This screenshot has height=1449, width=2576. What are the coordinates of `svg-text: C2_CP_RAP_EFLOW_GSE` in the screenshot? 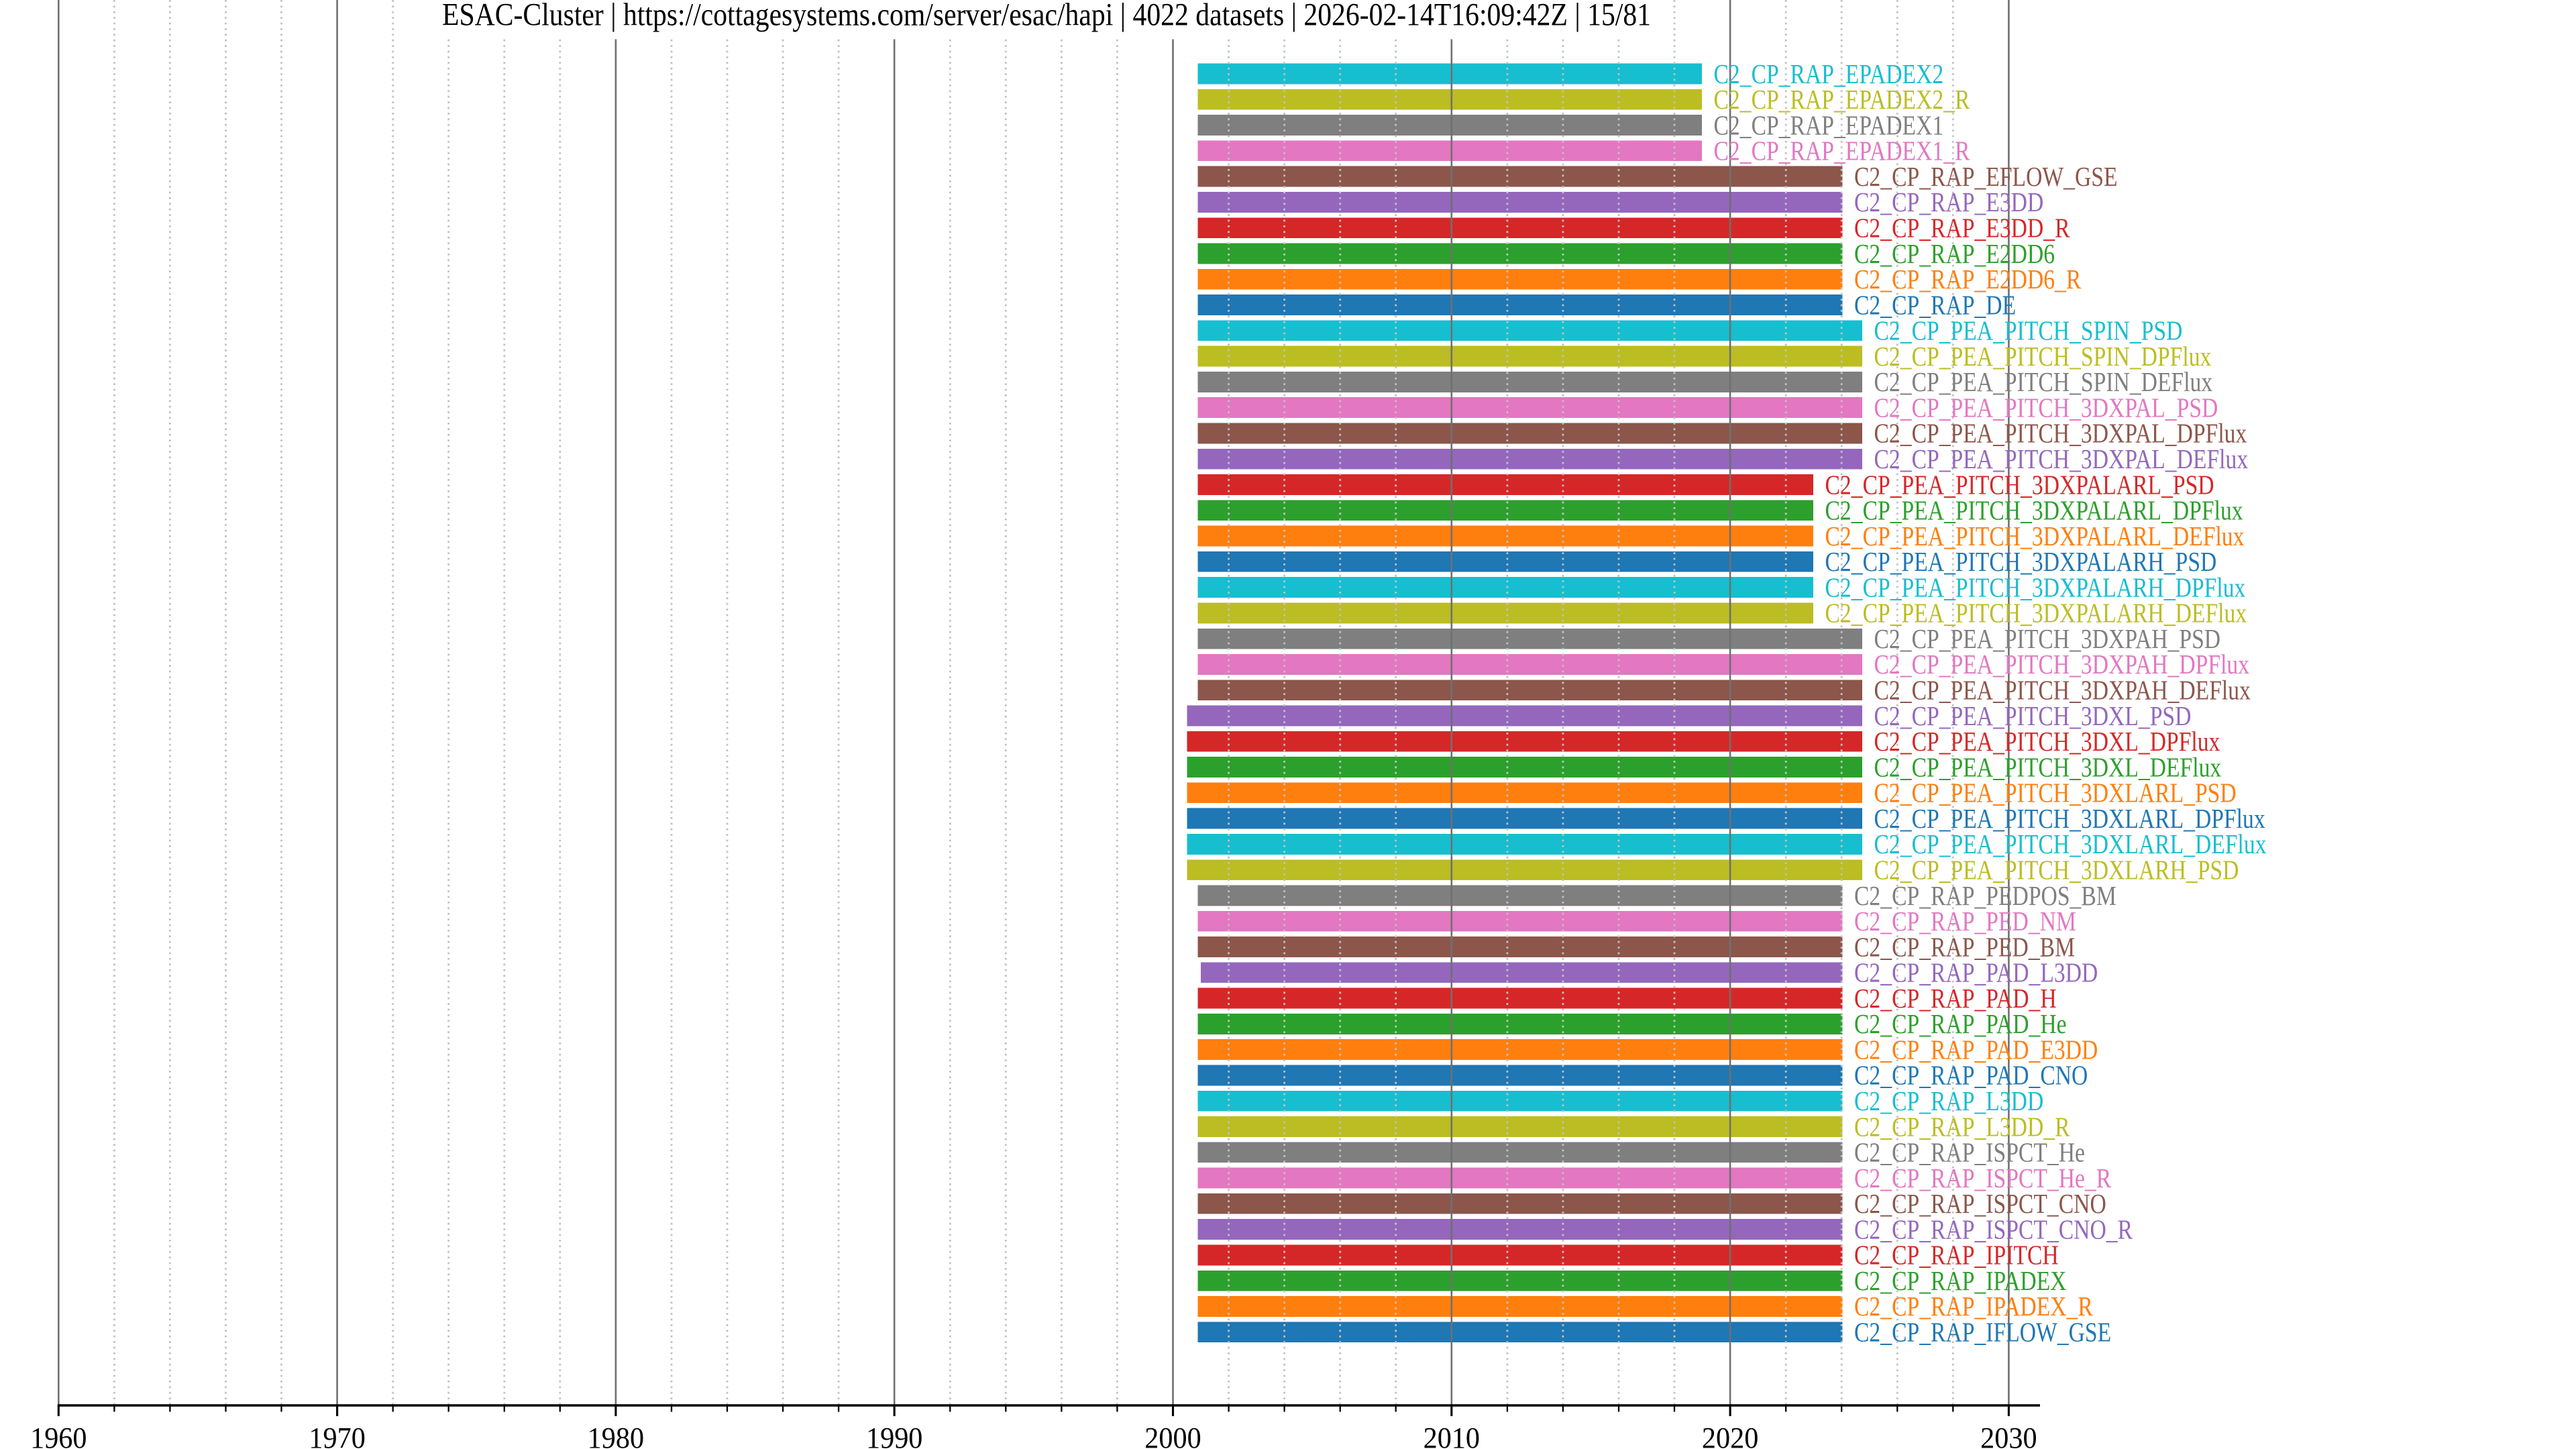 It's located at (1986, 177).